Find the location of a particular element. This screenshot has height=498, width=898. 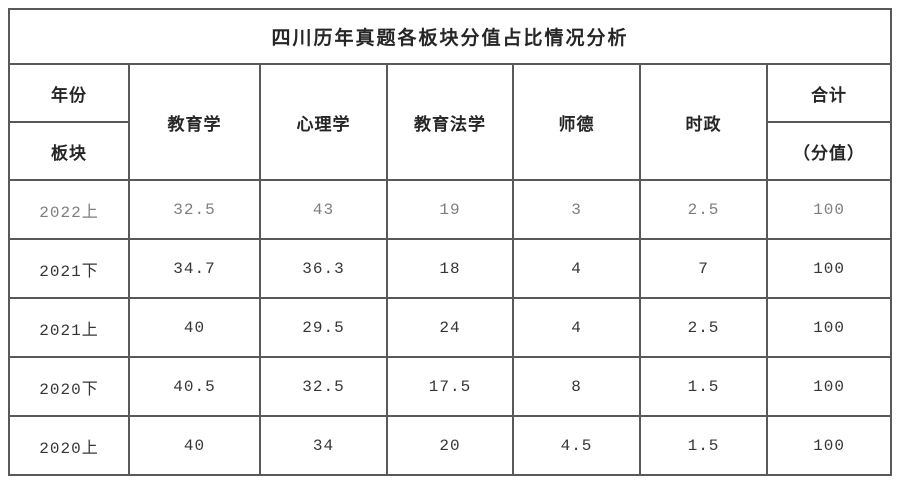

table-row-2021s1: 2021上 40 29.5 24 4 2.5 100 is located at coordinates (450, 327).